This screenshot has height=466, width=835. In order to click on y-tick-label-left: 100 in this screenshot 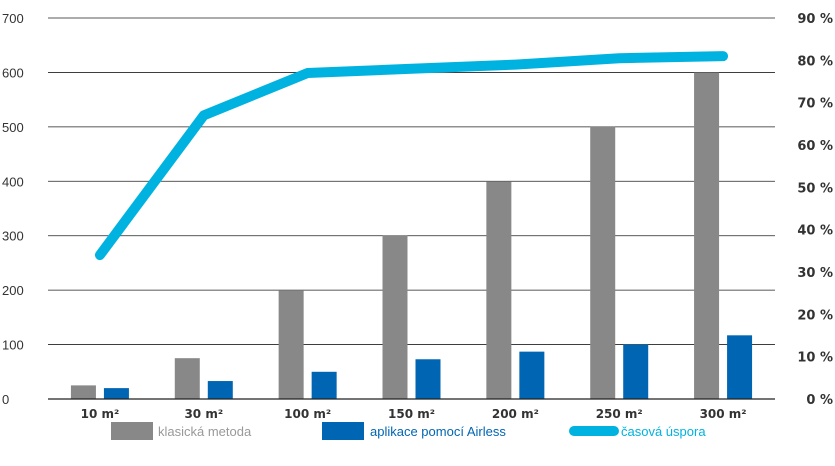, I will do `click(13, 345)`.